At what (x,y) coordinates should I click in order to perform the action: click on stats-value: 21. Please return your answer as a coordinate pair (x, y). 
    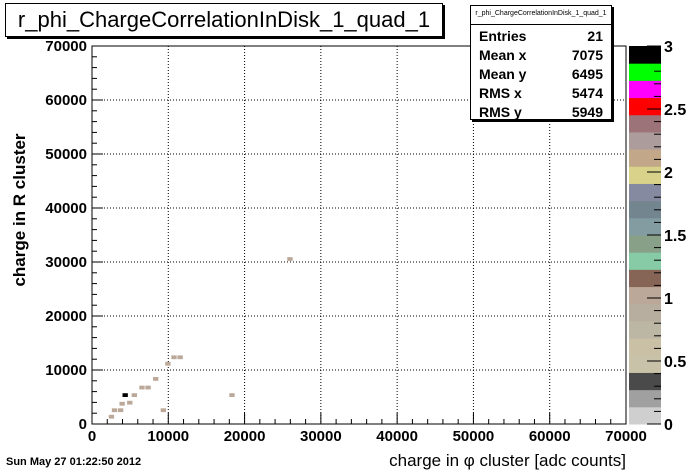
    Looking at the image, I should click on (595, 36).